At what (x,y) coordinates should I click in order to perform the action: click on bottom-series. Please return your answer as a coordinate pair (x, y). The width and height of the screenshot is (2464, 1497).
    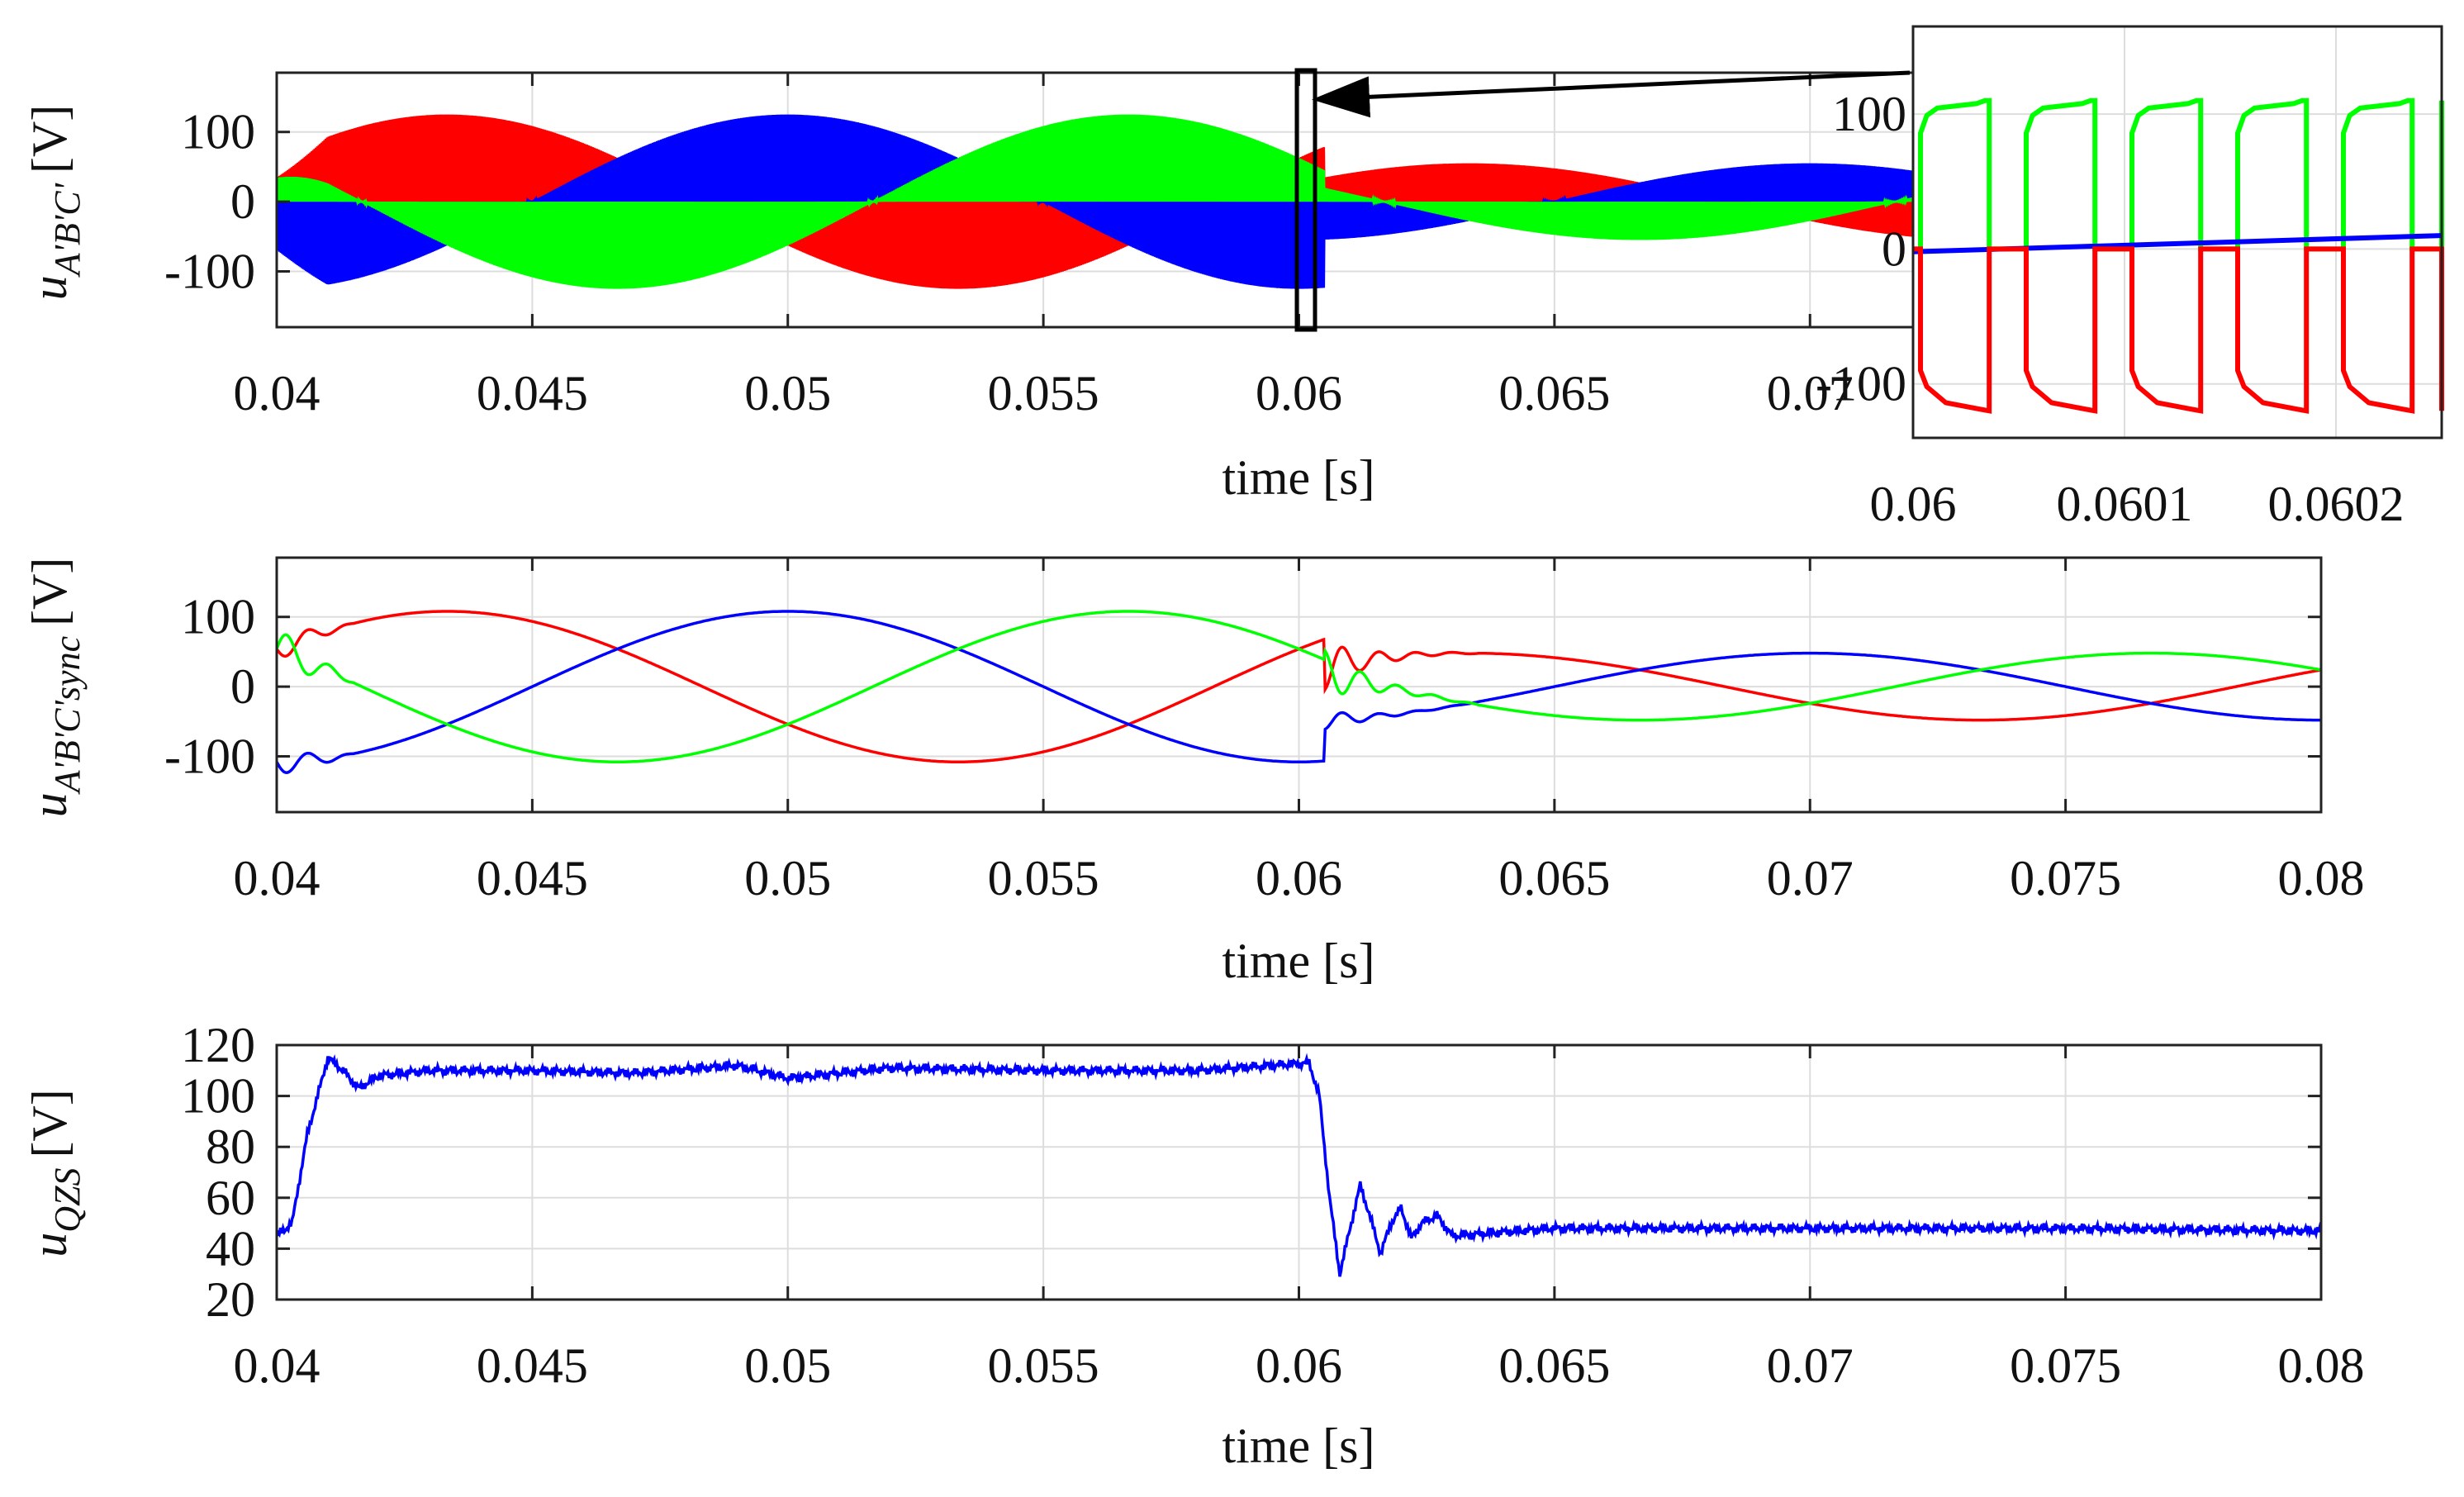
    Looking at the image, I should click on (1299, 1165).